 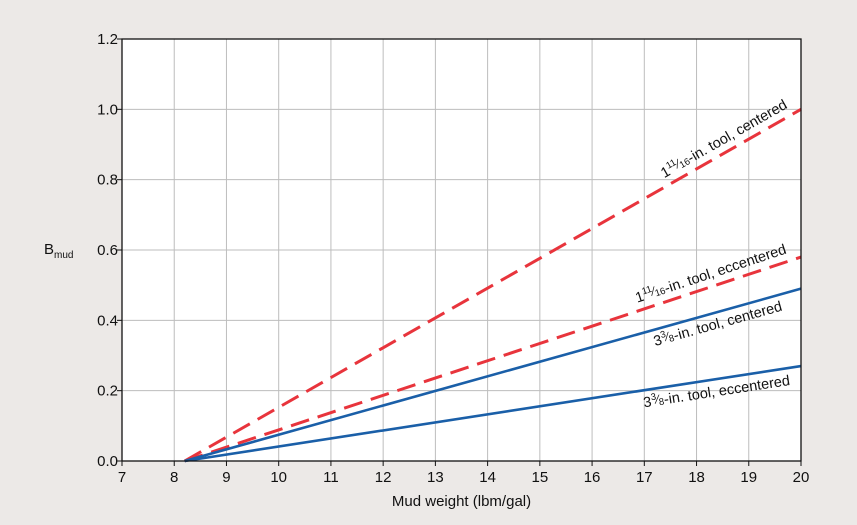 What do you see at coordinates (487, 477) in the screenshot?
I see `x-tick-label: 14` at bounding box center [487, 477].